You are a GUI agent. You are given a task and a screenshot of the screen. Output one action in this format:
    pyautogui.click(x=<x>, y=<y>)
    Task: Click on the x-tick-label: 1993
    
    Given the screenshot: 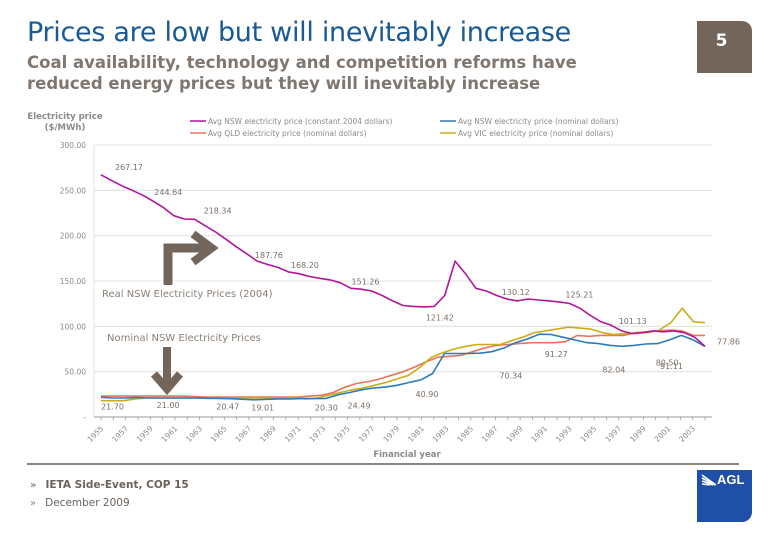 What is the action you would take?
    pyautogui.click(x=564, y=434)
    